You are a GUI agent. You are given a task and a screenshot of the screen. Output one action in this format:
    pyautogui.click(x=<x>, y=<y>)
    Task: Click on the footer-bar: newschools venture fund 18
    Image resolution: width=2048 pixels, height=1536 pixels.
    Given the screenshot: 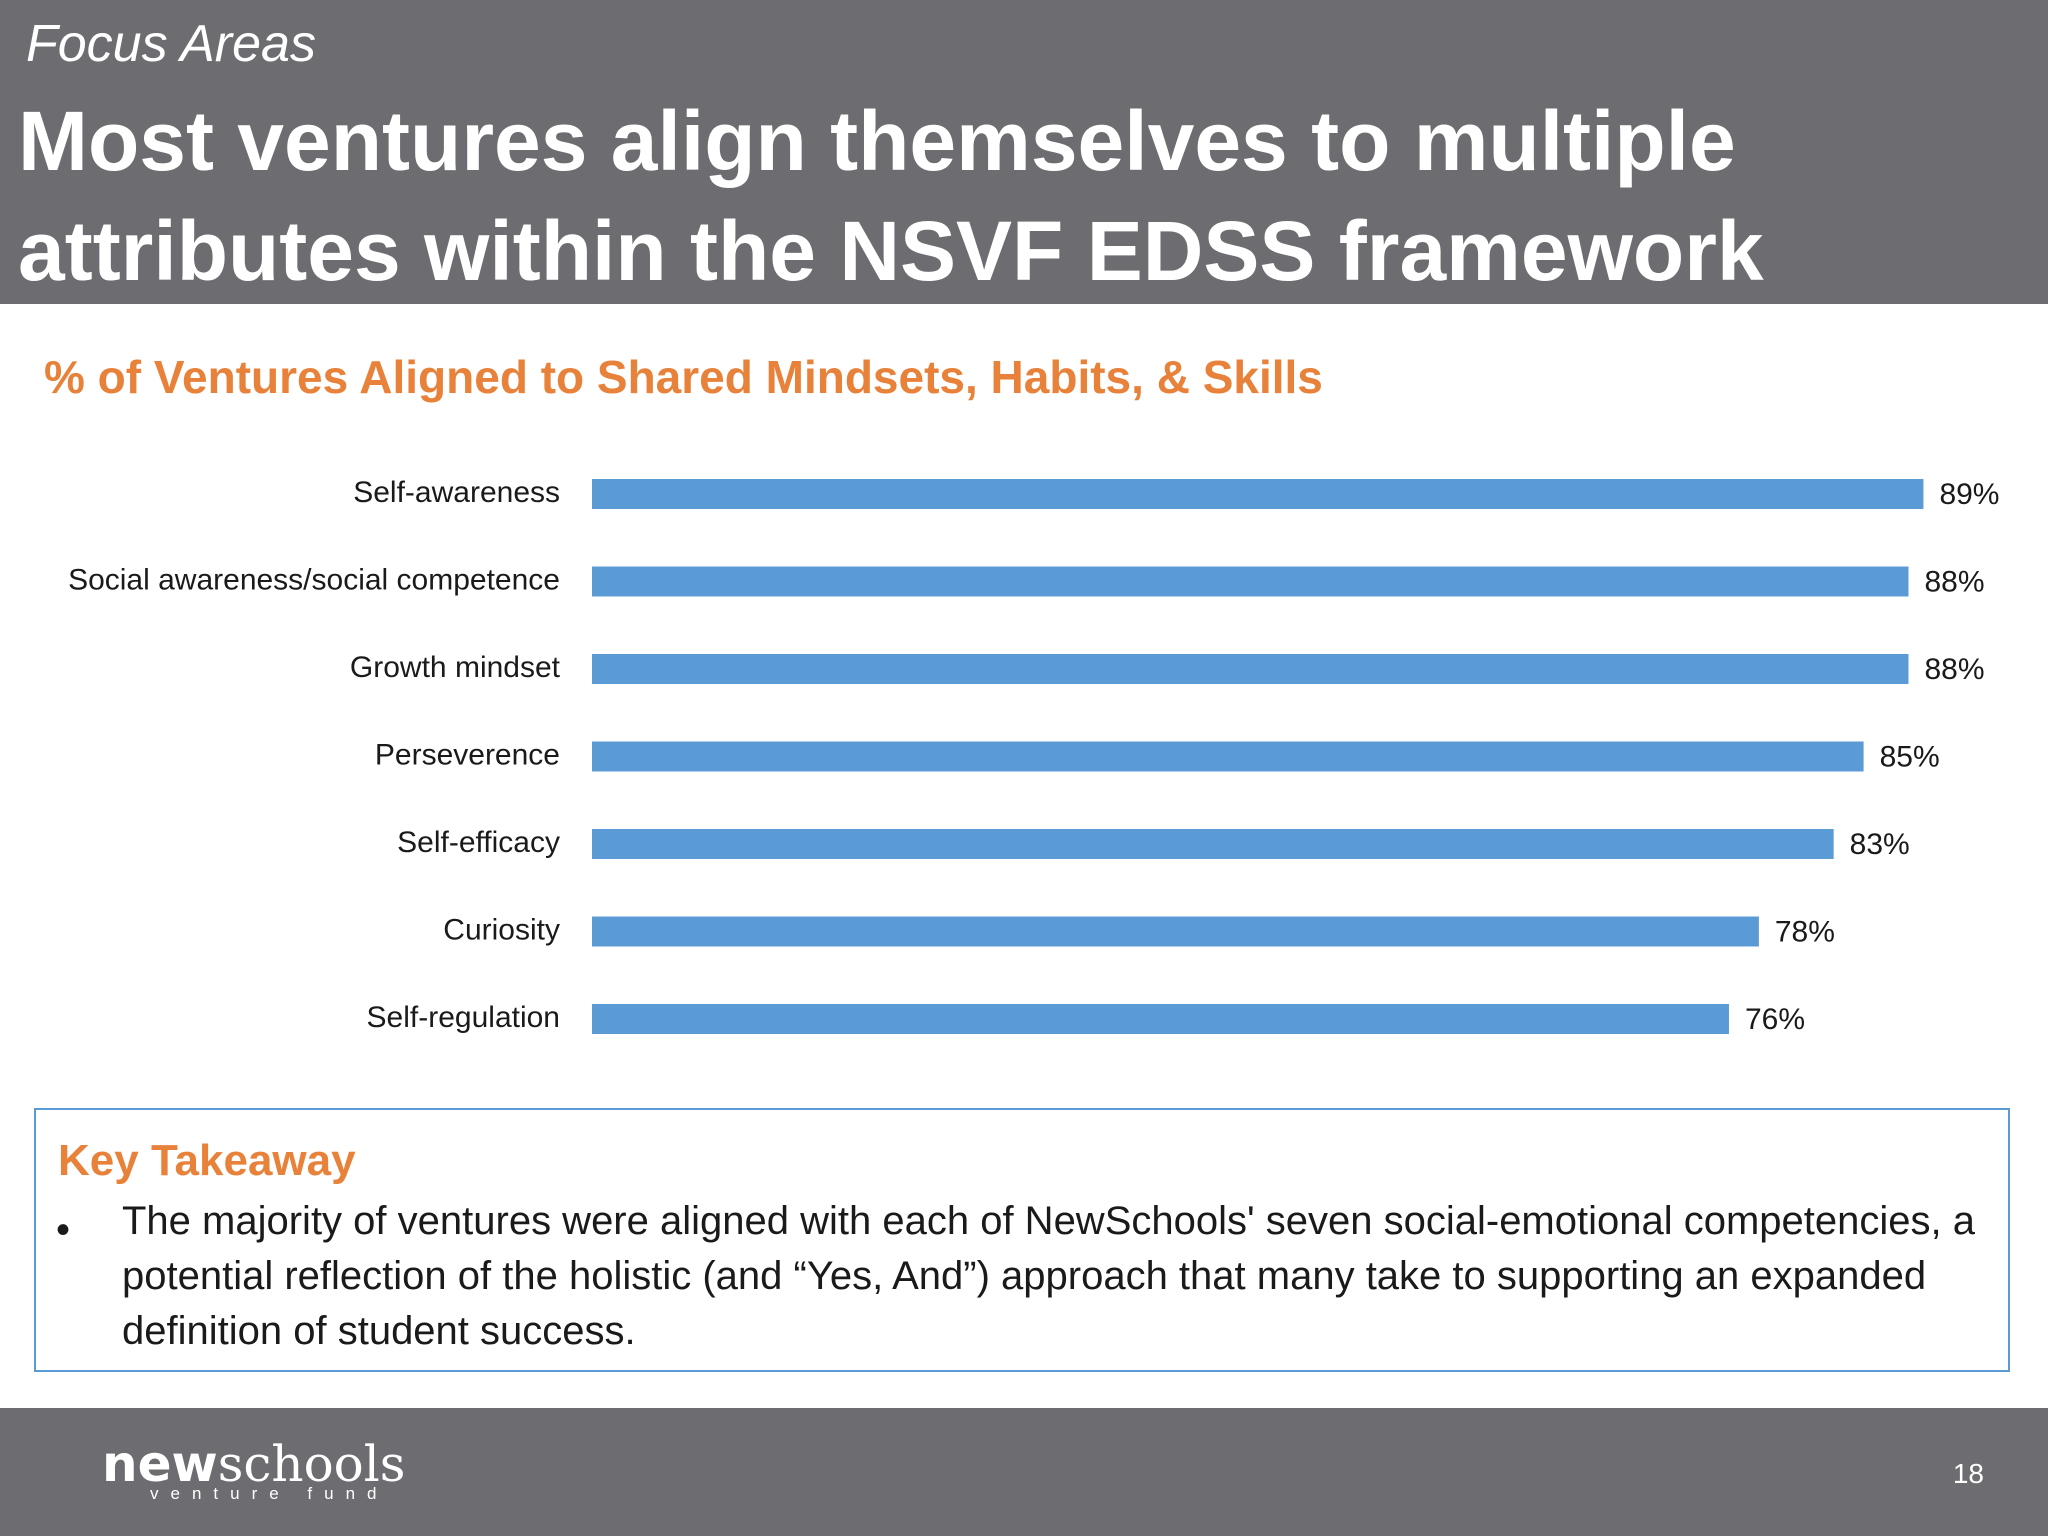 What is the action you would take?
    pyautogui.click(x=1024, y=1472)
    